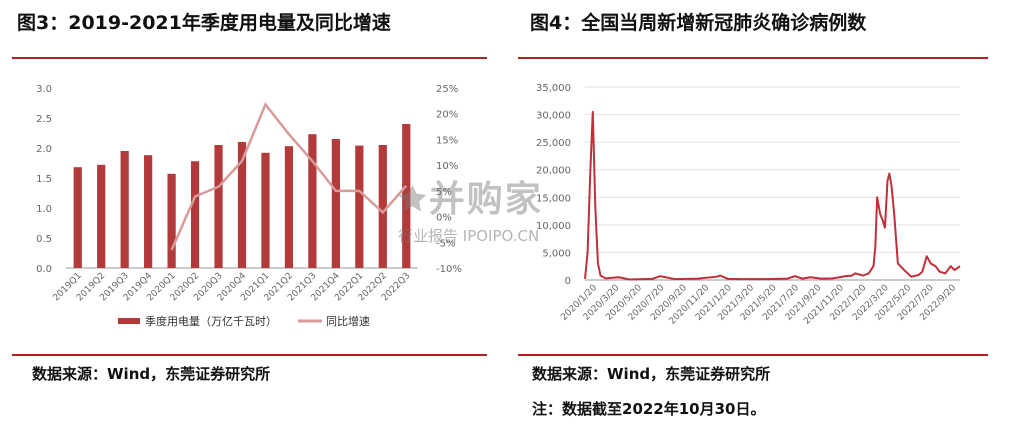 This screenshot has height=427, width=1011. Describe the element at coordinates (44, 149) in the screenshot. I see `y-left-tick-label: 2.0` at that location.